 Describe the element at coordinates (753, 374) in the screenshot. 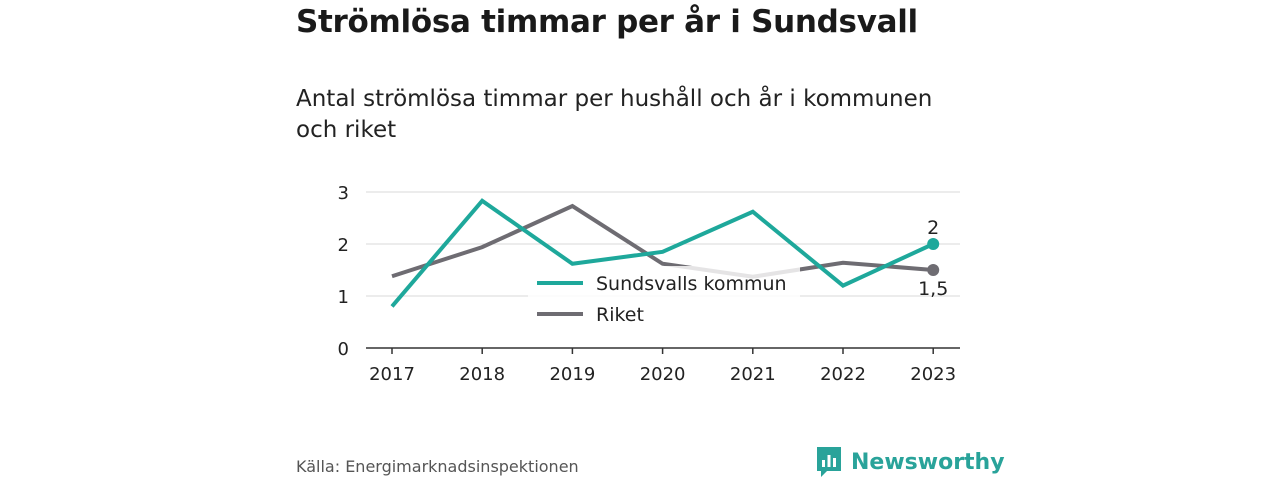

I see `x-tick-label: 2021` at that location.